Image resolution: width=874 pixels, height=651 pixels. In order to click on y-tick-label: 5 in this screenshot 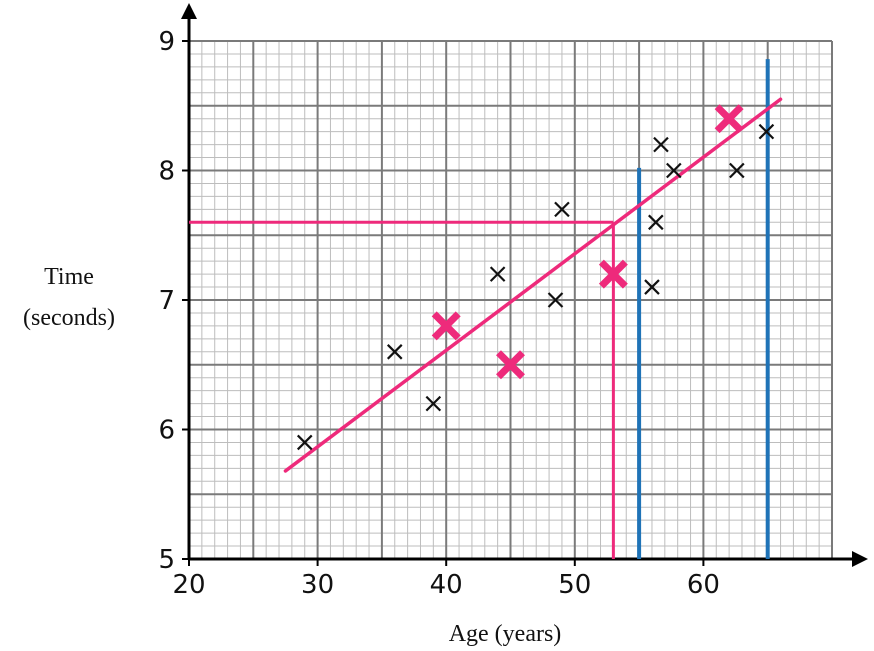, I will do `click(166, 560)`.